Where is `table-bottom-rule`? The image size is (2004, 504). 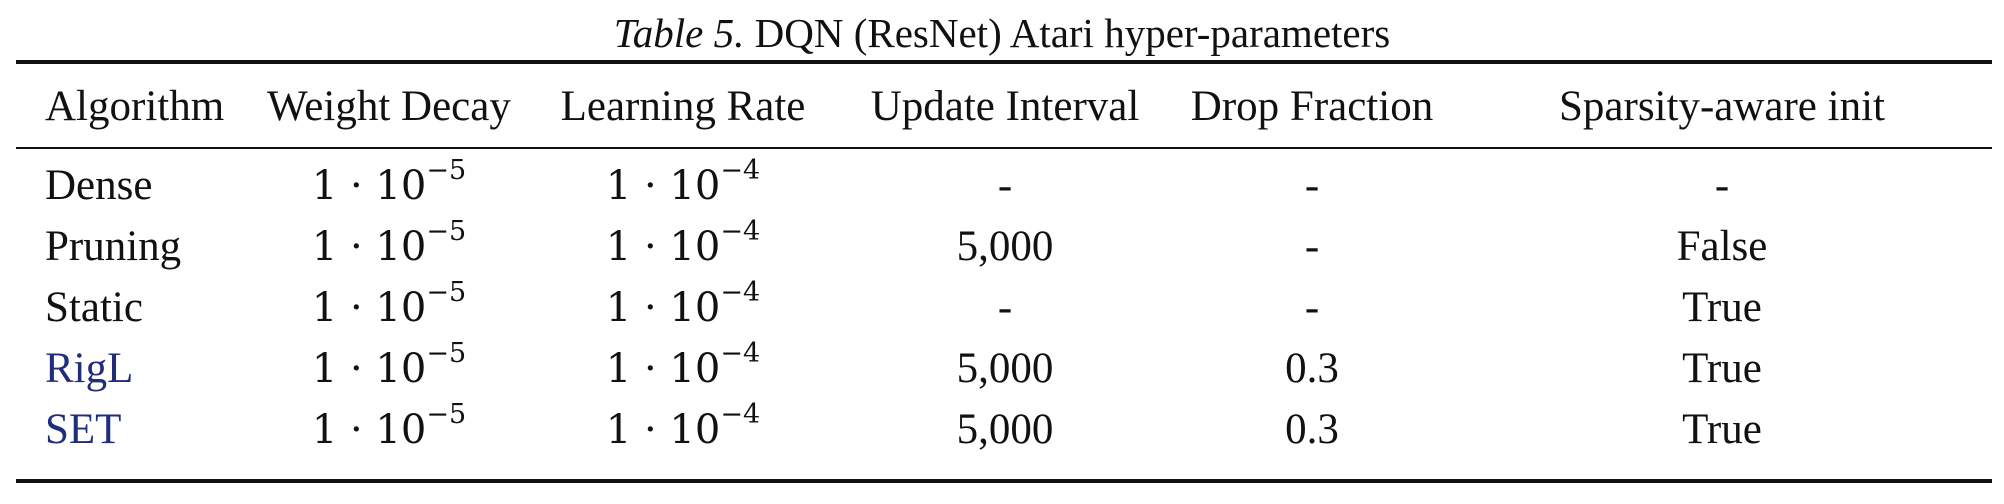
table-bottom-rule is located at coordinates (1004, 481).